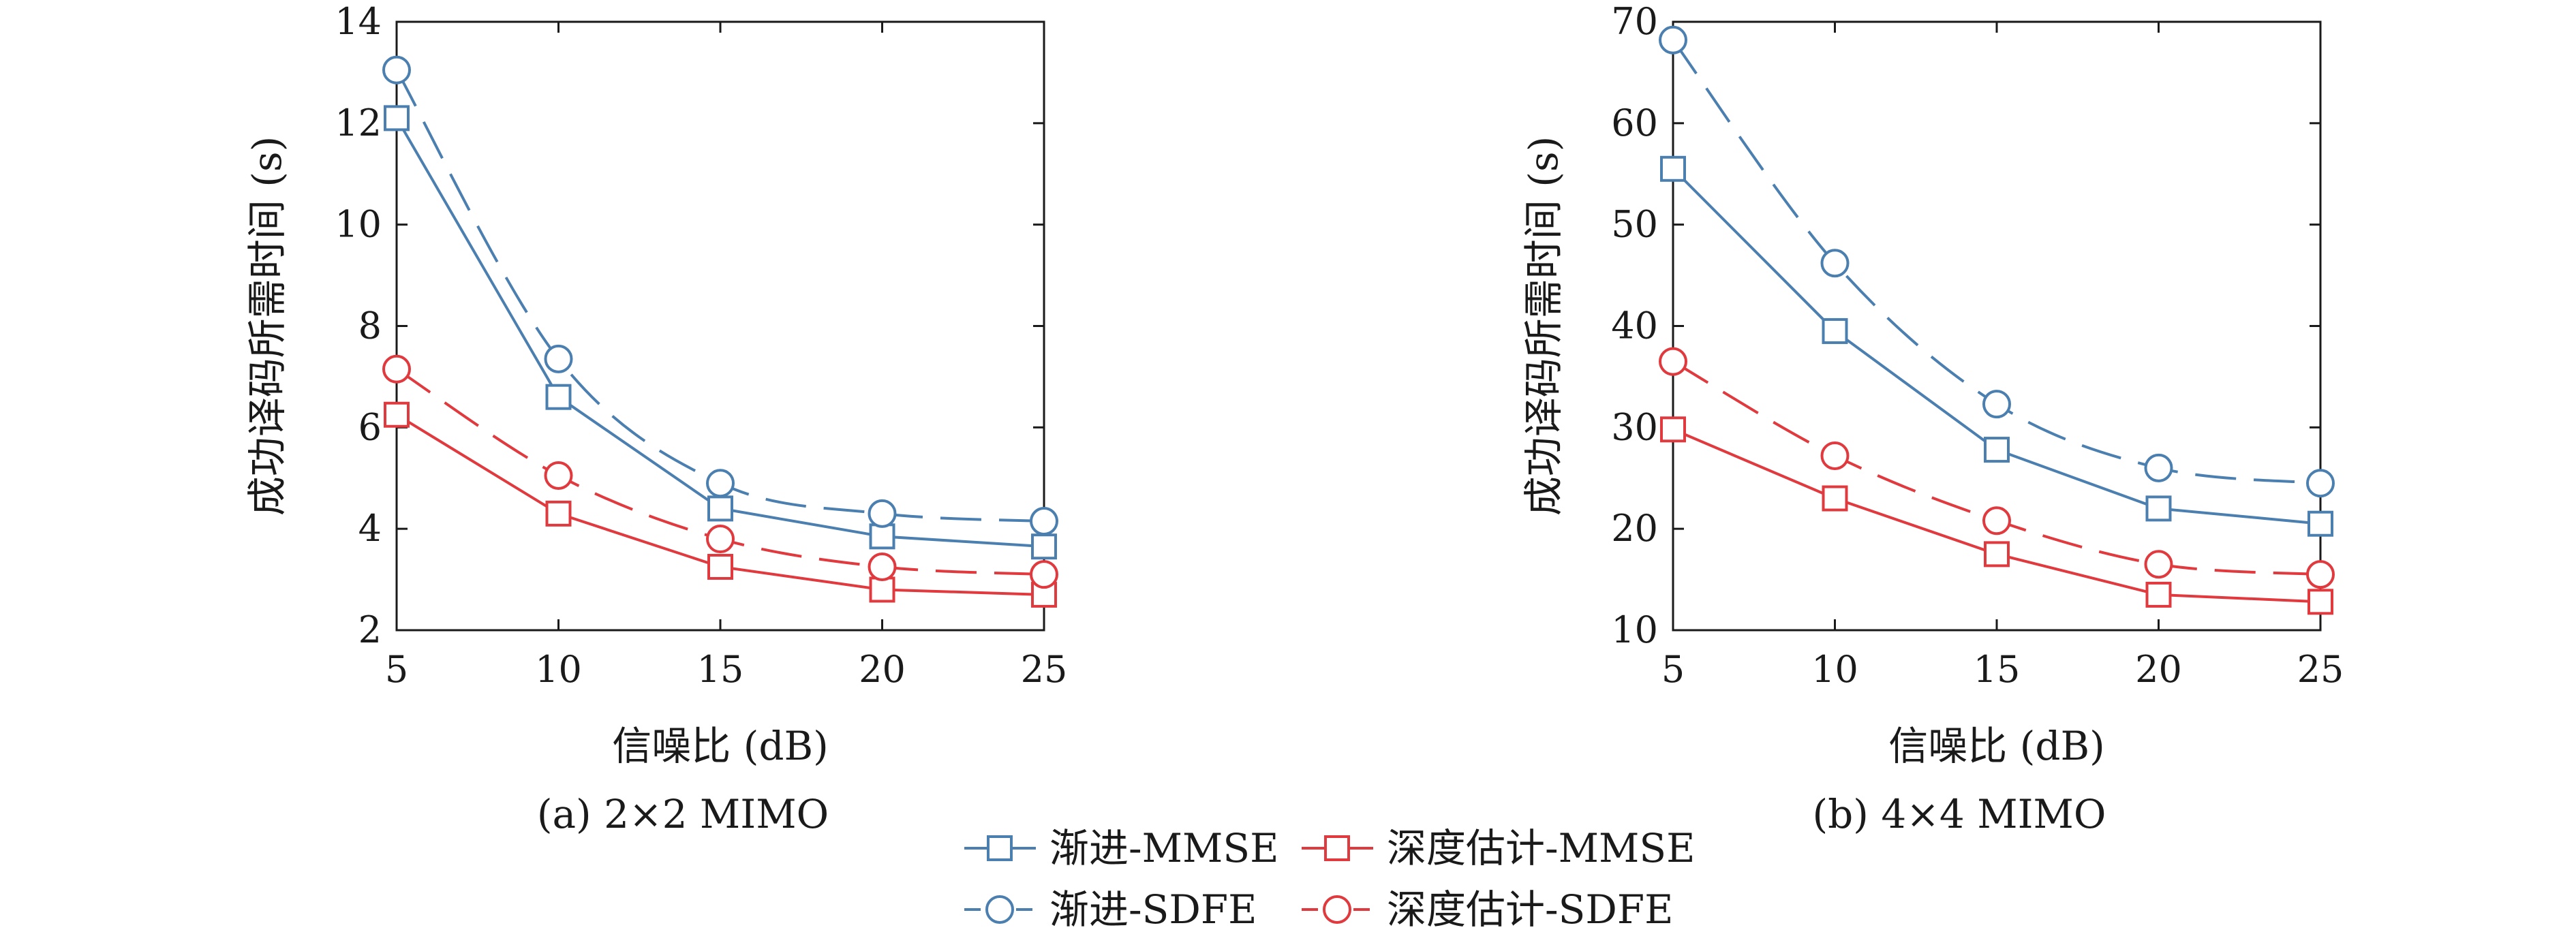 This screenshot has height=932, width=2576. I want to click on y-tick-label: 8, so click(370, 326).